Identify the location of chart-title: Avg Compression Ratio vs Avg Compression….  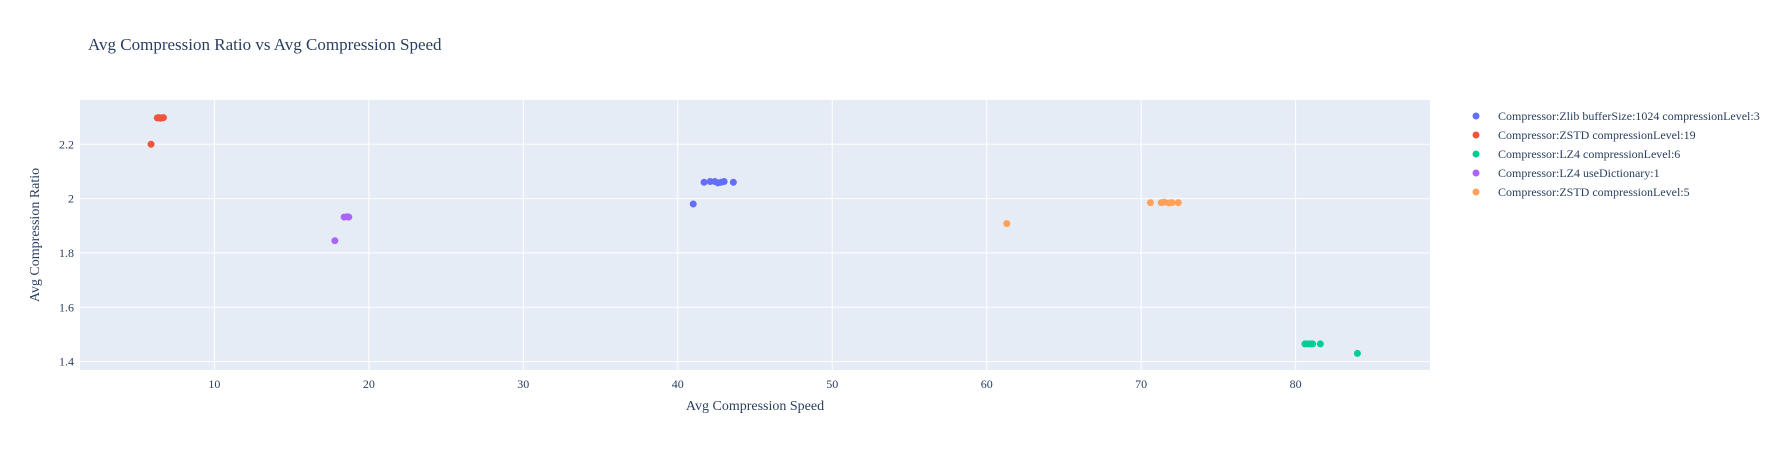
(265, 44).